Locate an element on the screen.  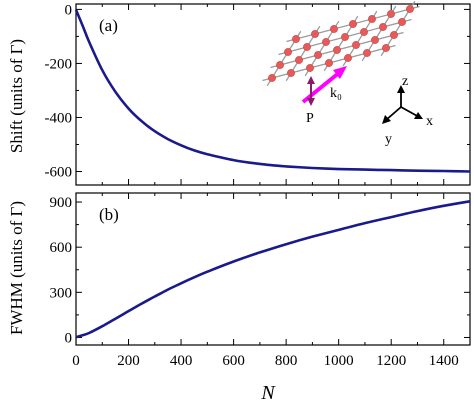
k0-arrow-shaft is located at coordinates (321, 87).